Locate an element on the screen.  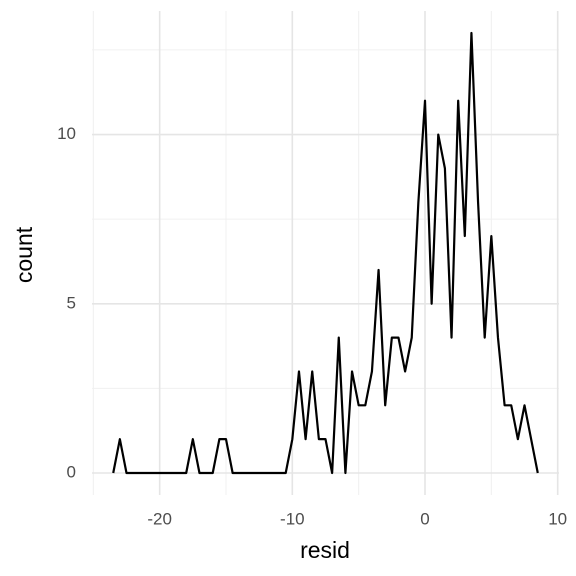
x-tick-label: 0 is located at coordinates (424, 518).